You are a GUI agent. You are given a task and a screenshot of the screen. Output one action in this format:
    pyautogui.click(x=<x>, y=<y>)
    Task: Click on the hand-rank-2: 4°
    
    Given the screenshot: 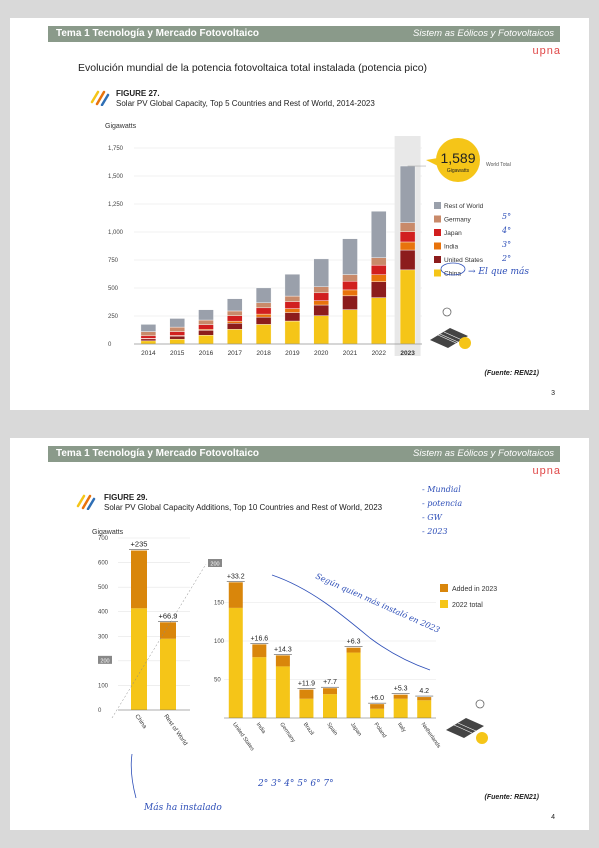 What is the action you would take?
    pyautogui.click(x=506, y=230)
    